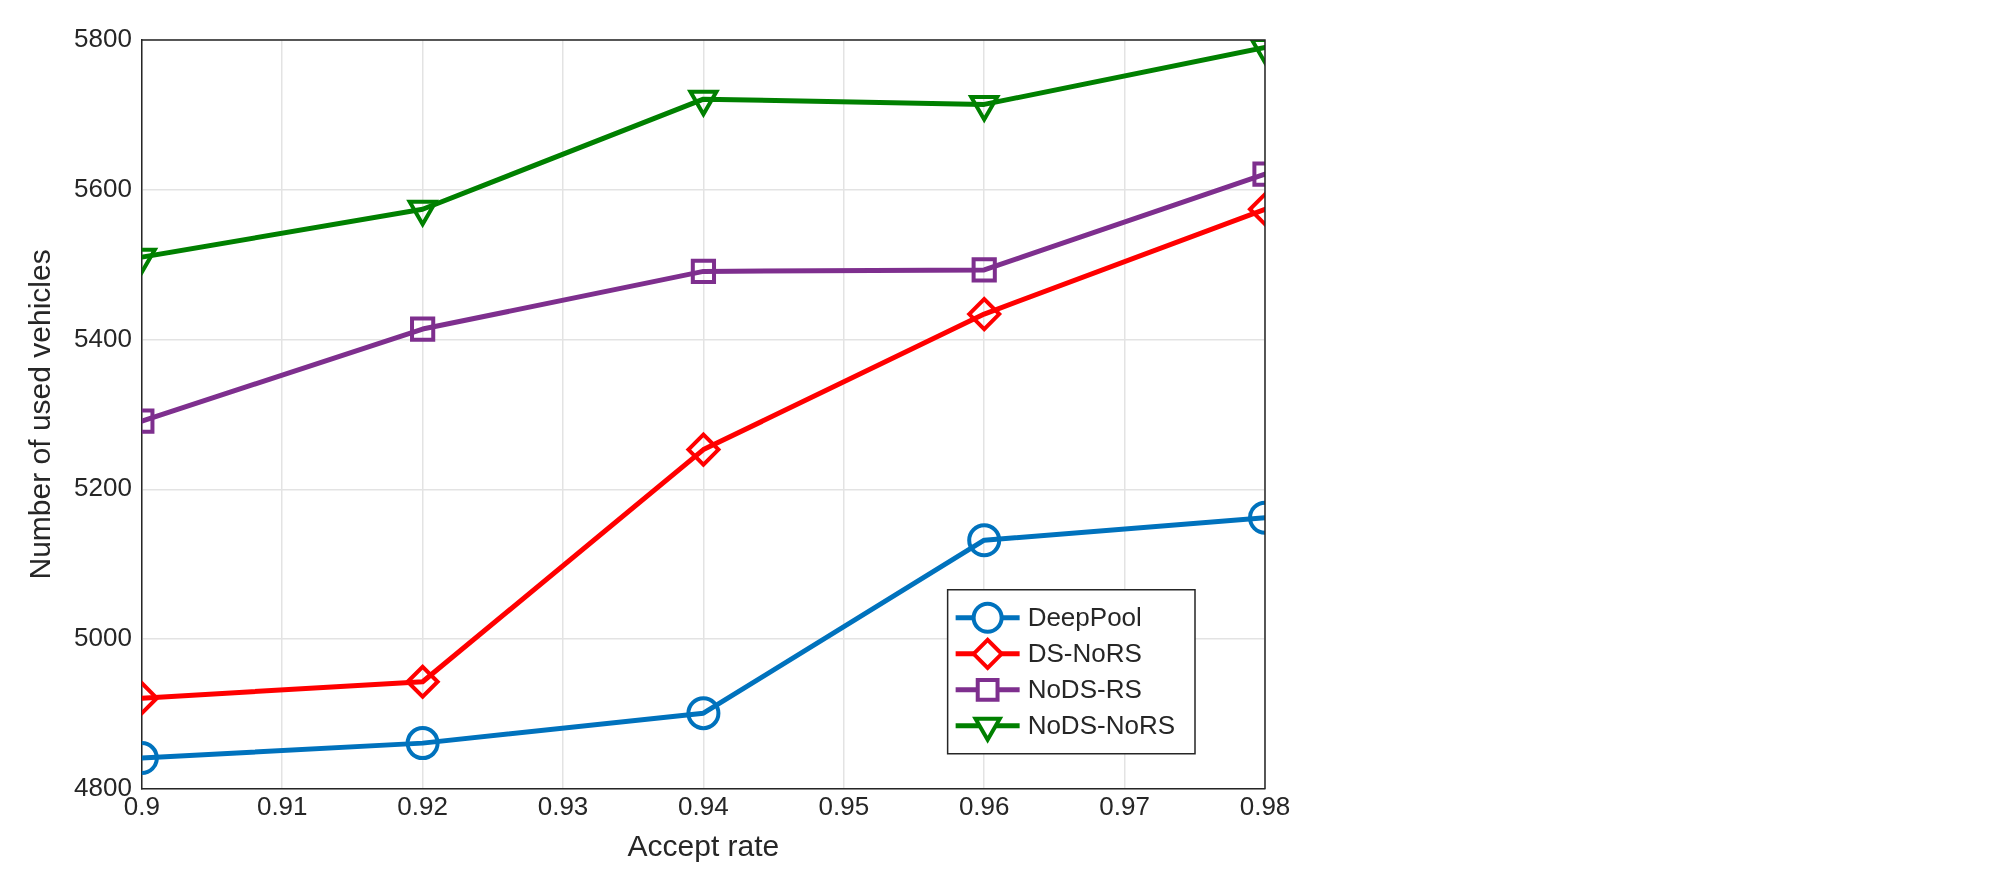 The height and width of the screenshot is (880, 2000). I want to click on x-tick-label: 0.98, so click(1265, 805).